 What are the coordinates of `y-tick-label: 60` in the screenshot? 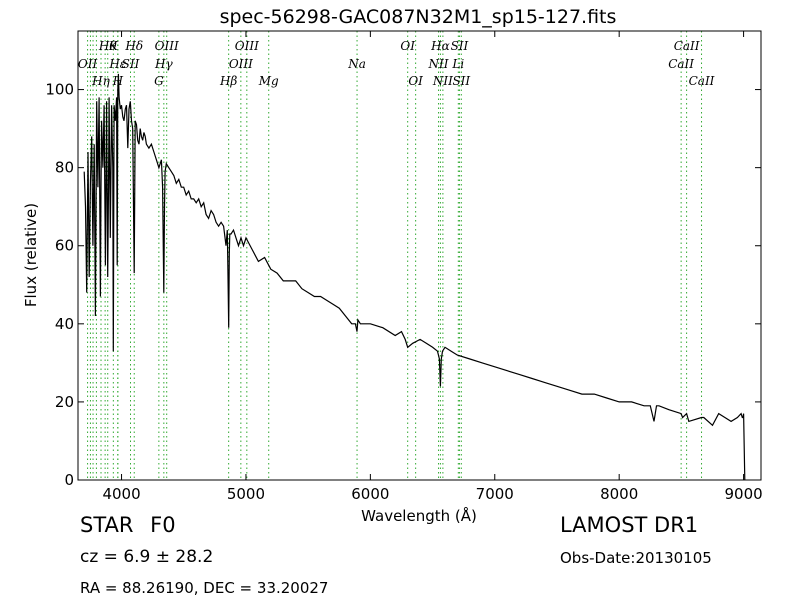 It's located at (64, 246).